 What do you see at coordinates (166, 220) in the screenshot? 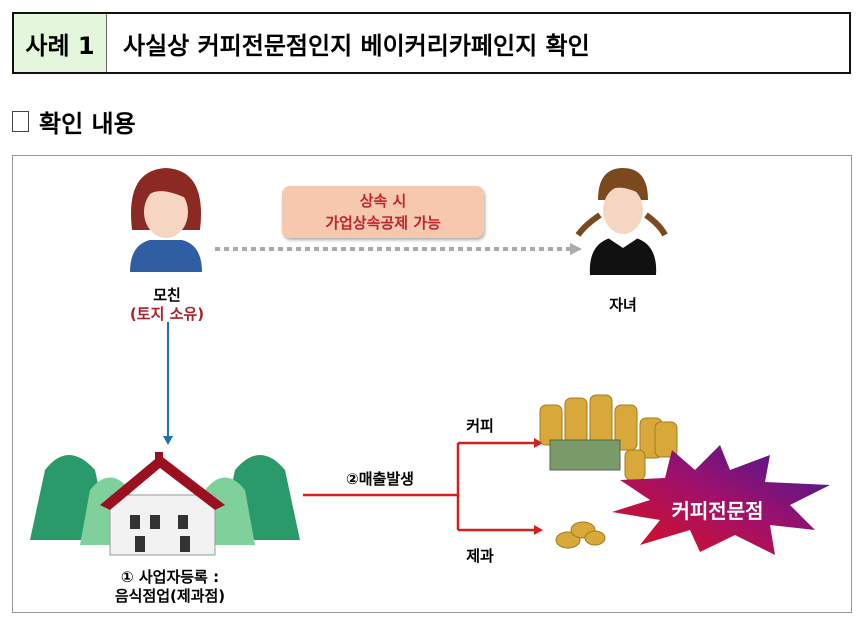
I see `mother-icon` at bounding box center [166, 220].